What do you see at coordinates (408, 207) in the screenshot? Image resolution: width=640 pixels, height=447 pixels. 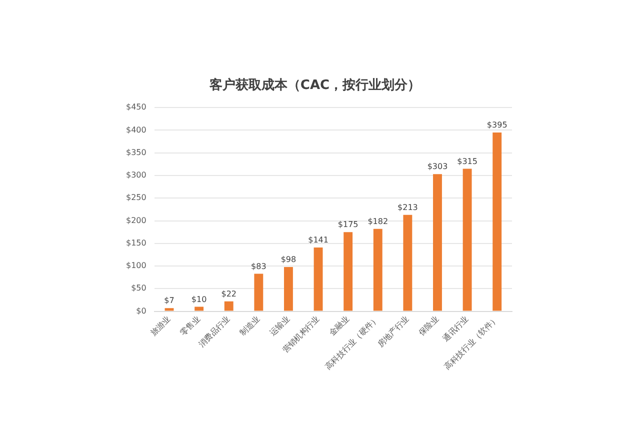 I see `data-label: $213` at bounding box center [408, 207].